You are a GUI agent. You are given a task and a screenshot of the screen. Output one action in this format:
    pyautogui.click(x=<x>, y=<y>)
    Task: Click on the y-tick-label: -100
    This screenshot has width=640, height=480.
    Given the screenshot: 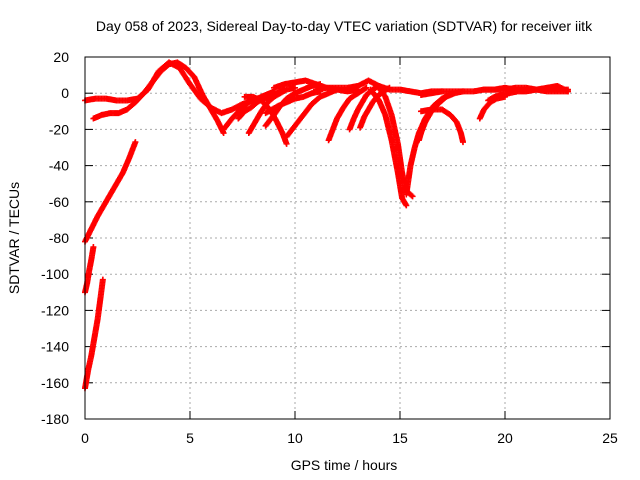 What is the action you would take?
    pyautogui.click(x=55, y=274)
    